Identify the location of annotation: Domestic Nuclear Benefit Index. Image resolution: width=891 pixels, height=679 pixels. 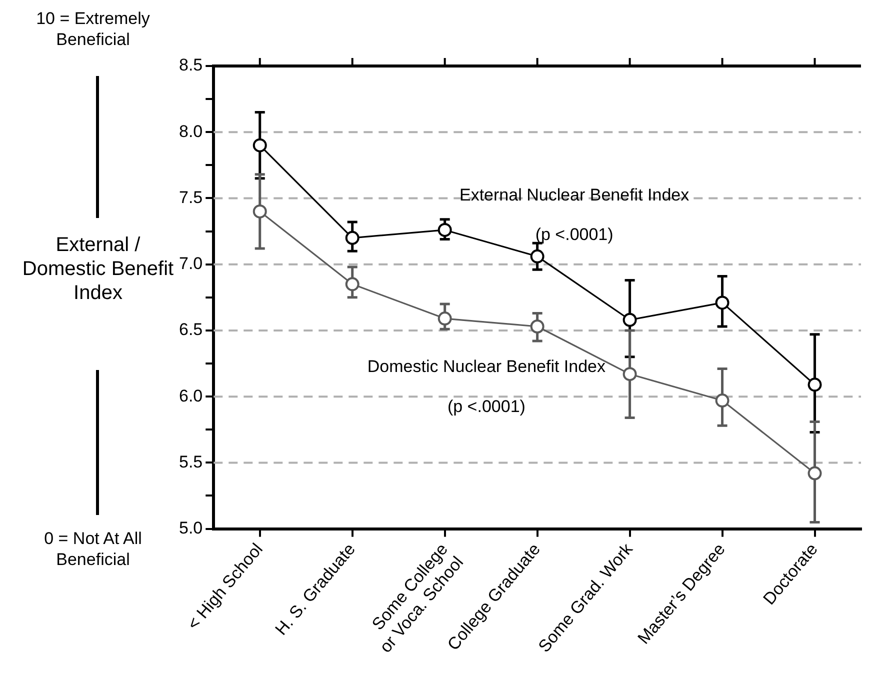
(486, 366).